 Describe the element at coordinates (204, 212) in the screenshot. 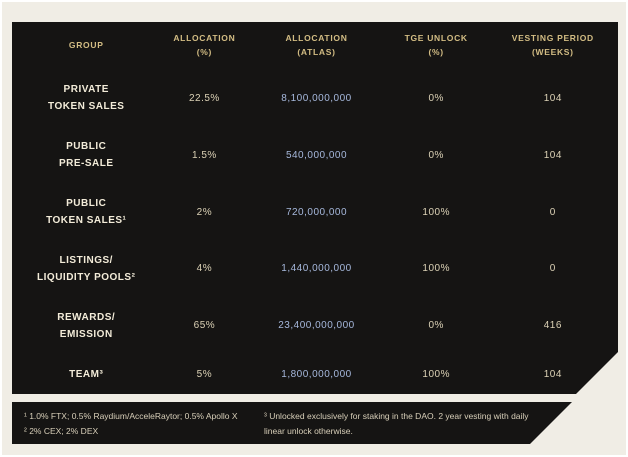

I see `cell-allocation-pct: 2%` at that location.